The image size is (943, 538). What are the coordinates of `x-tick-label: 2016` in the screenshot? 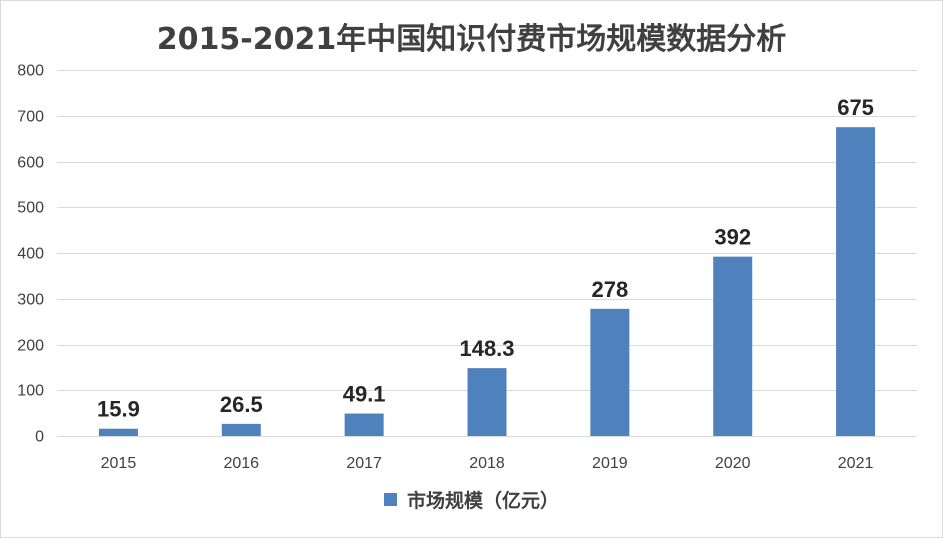 It's located at (241, 463).